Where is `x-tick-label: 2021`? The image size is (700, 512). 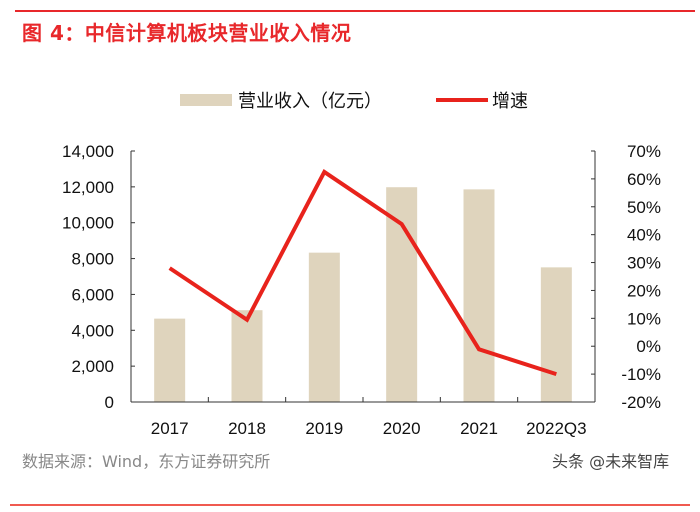 x-tick-label: 2021 is located at coordinates (479, 428).